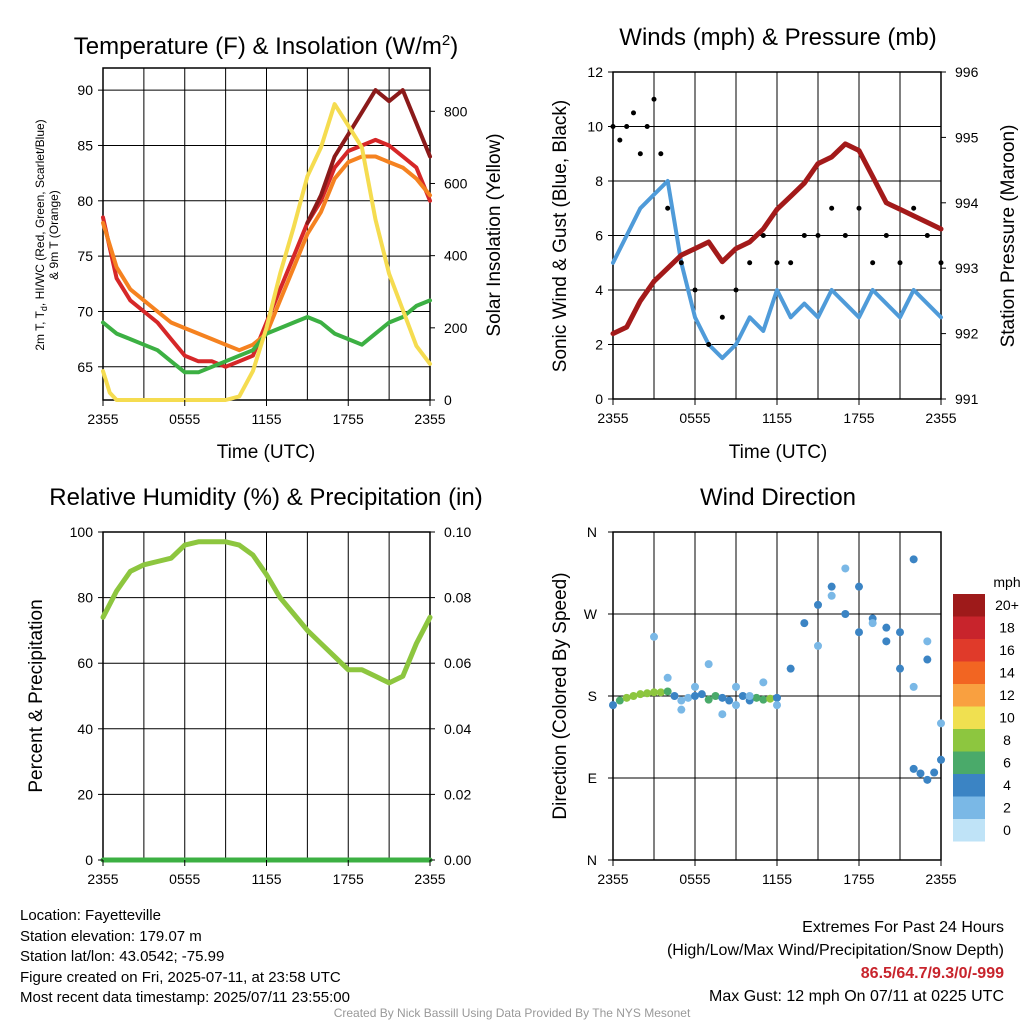  What do you see at coordinates (967, 334) in the screenshot?
I see `y2-tick-label: 992` at bounding box center [967, 334].